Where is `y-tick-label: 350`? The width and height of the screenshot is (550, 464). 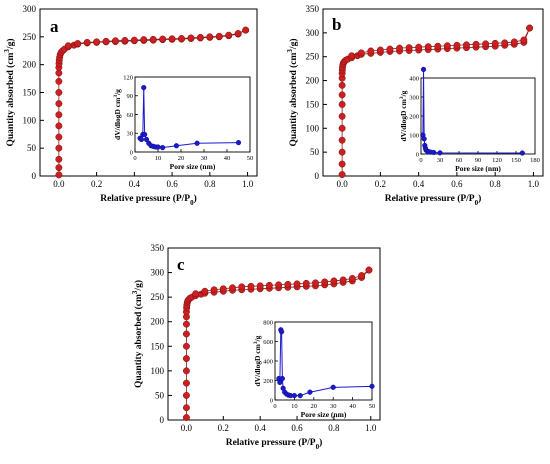
y-tick-label: 350 is located at coordinates (313, 9).